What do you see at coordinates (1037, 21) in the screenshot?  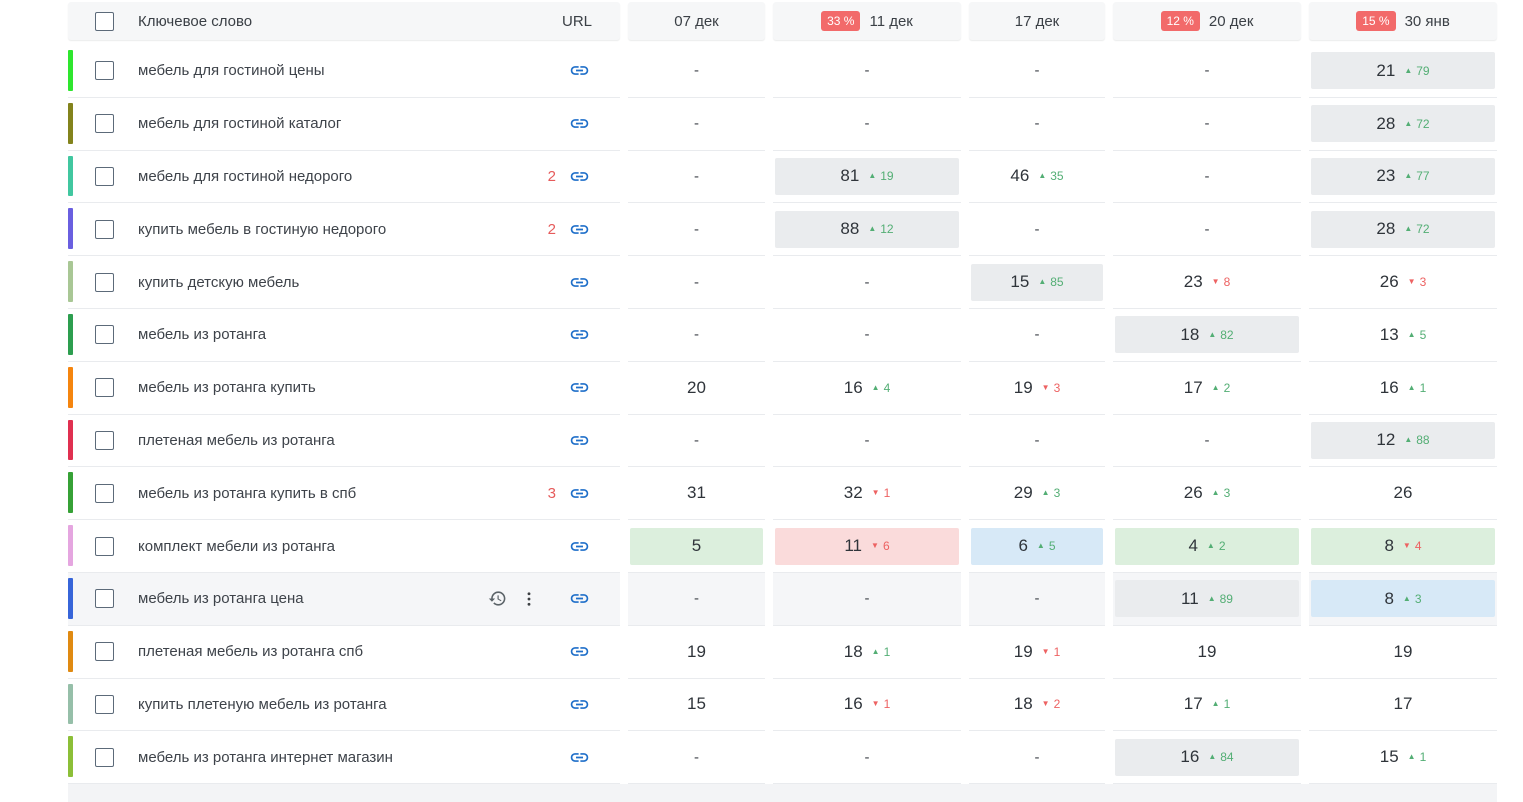 I see `date-column-header: 17 дек` at bounding box center [1037, 21].